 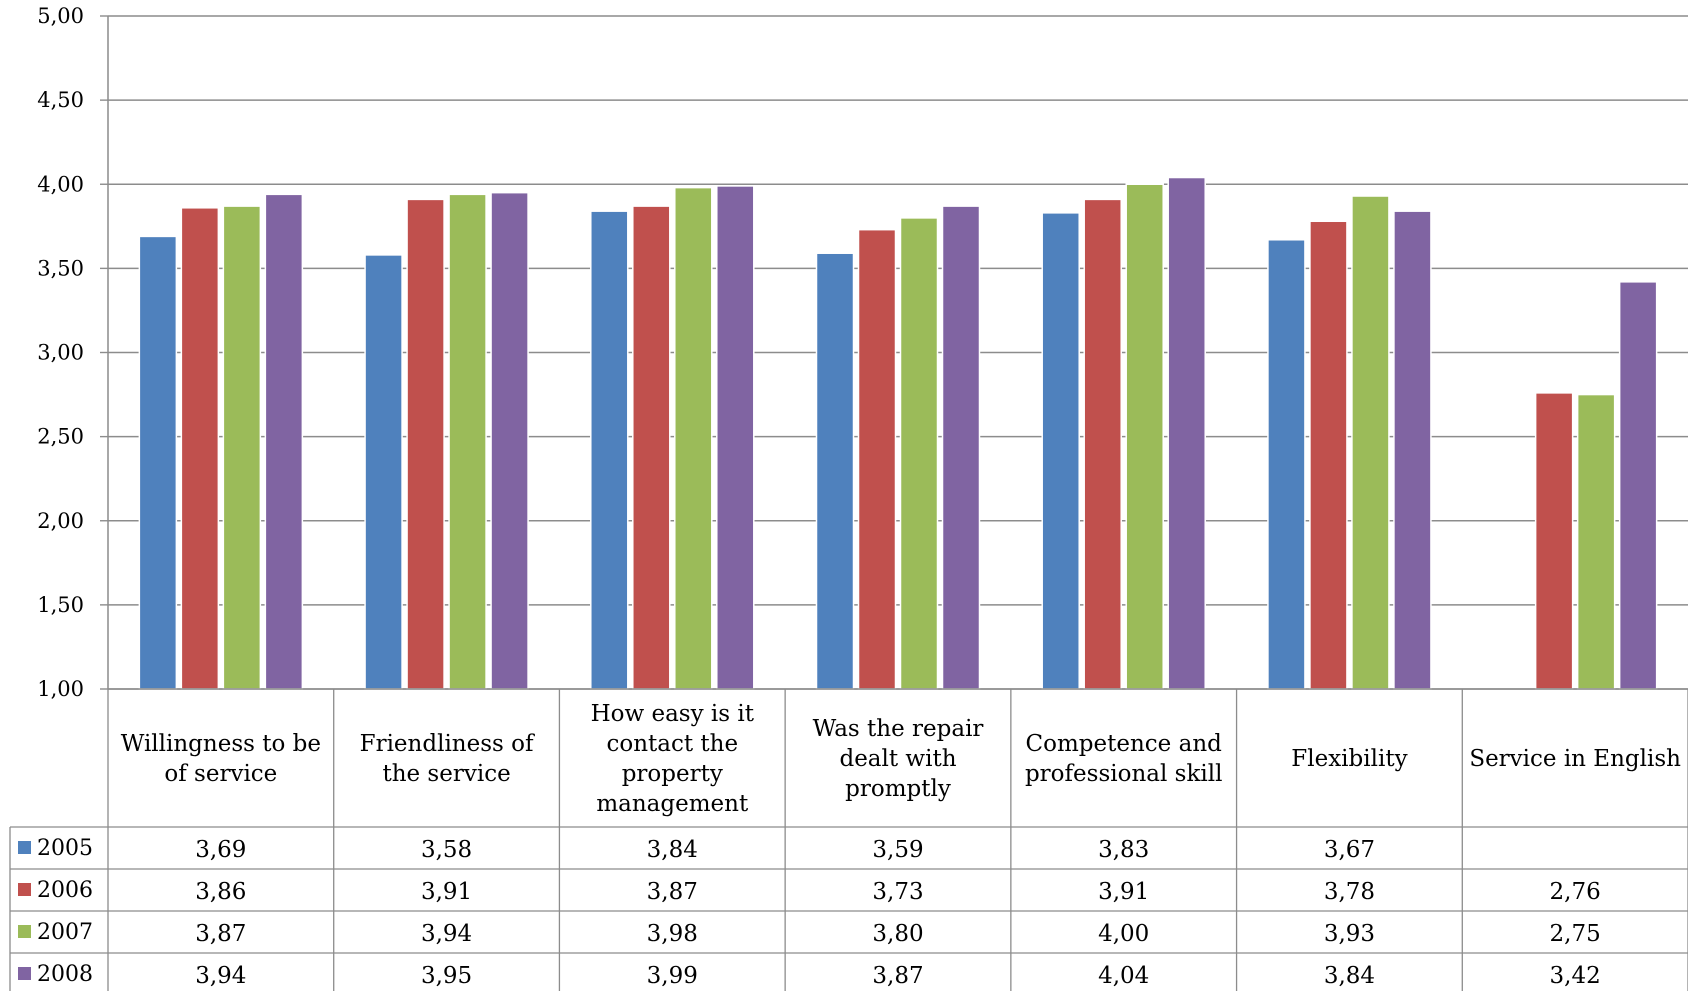 I want to click on y-tick-label: 5,00, so click(x=60, y=16).